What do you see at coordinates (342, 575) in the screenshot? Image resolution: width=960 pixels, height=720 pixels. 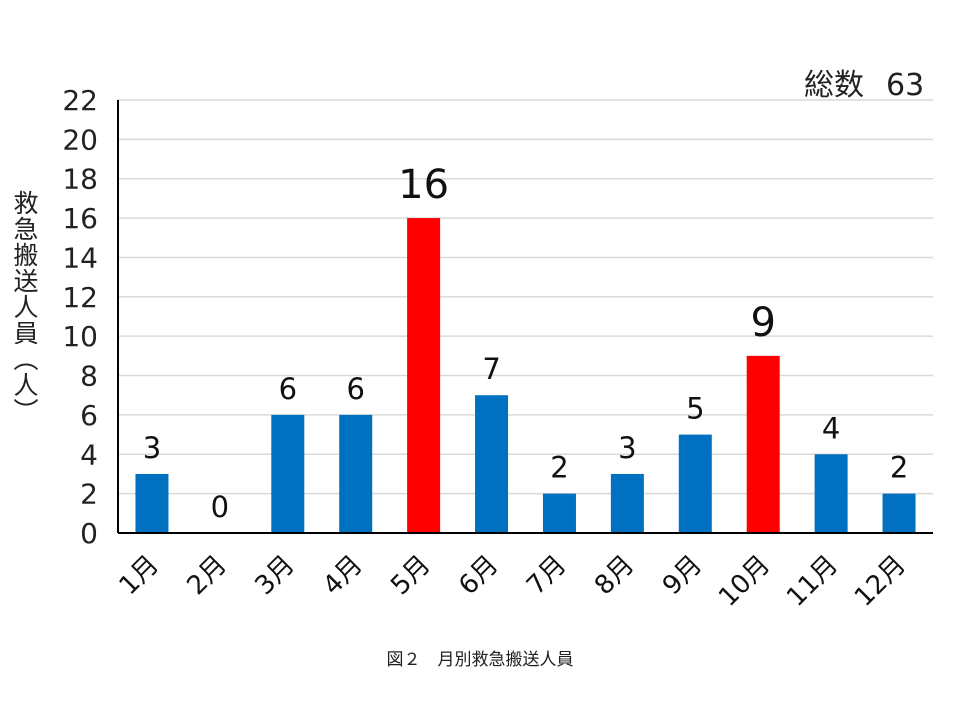 I see `x-tick-label: 4月` at bounding box center [342, 575].